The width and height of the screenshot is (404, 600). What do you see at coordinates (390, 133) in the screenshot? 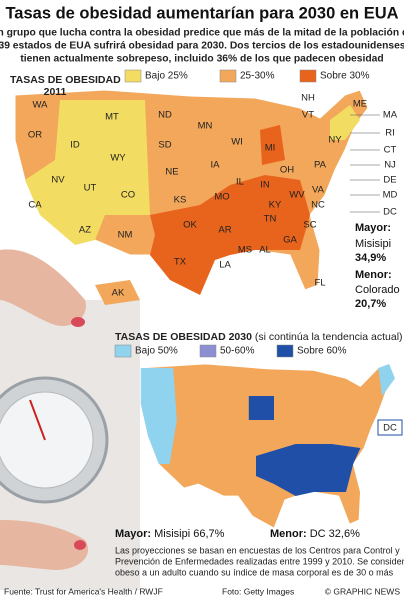
I see `state-label: RI` at bounding box center [390, 133].